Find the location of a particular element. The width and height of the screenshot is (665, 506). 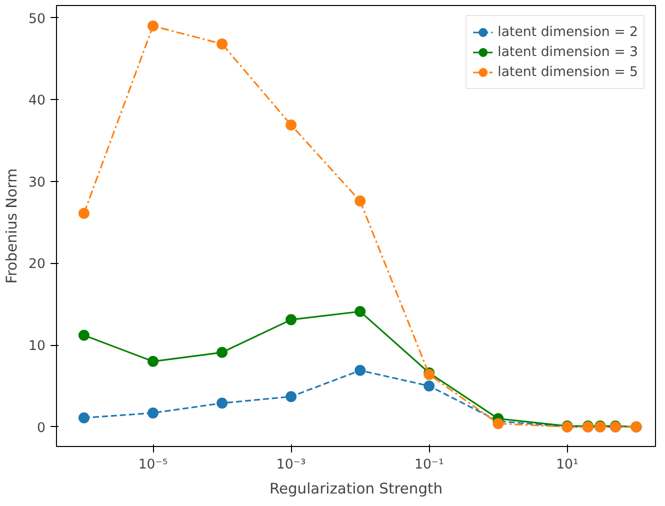

y-tick-label: 30 is located at coordinates (37, 182).